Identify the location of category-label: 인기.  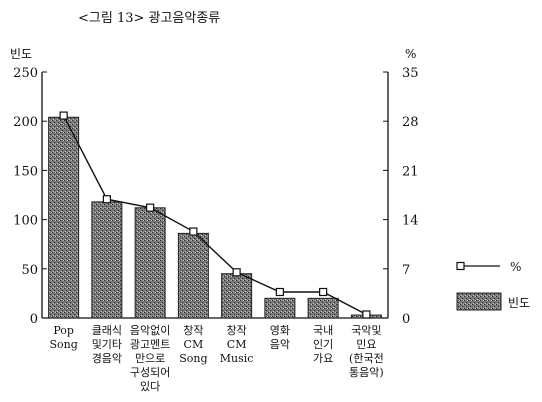
(323, 344).